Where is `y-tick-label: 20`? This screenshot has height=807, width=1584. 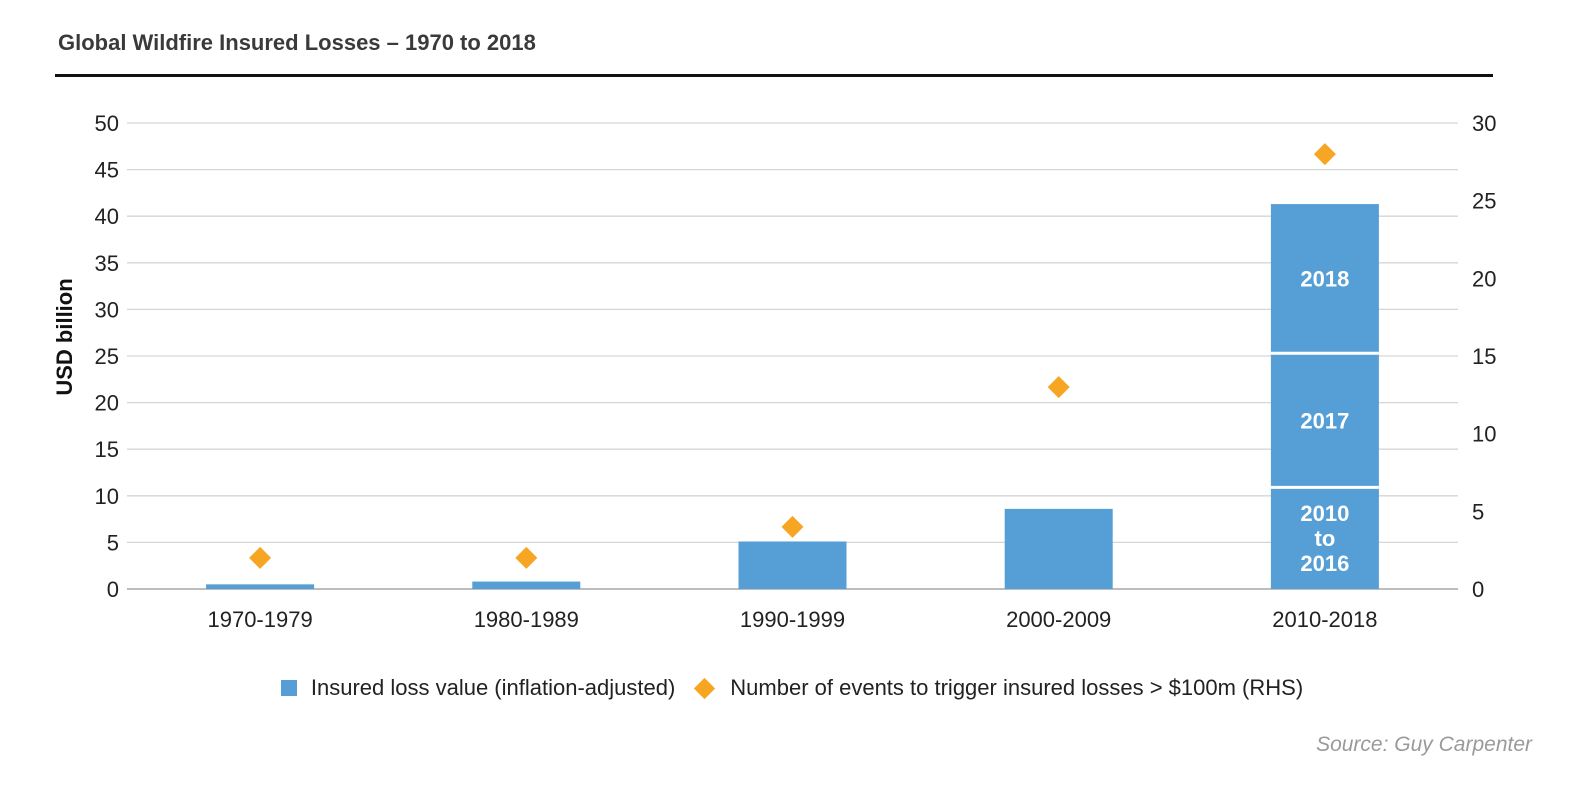 y-tick-label: 20 is located at coordinates (107, 403).